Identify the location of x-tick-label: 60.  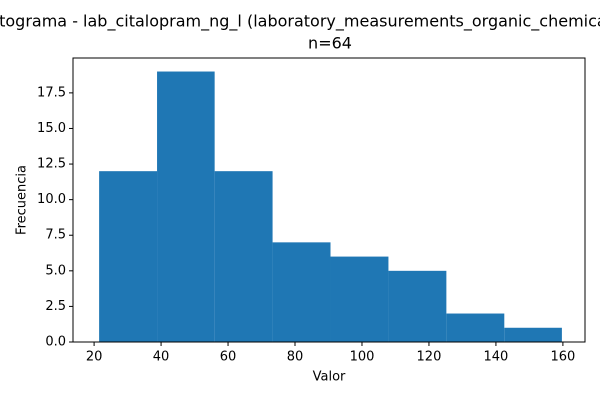
(228, 357).